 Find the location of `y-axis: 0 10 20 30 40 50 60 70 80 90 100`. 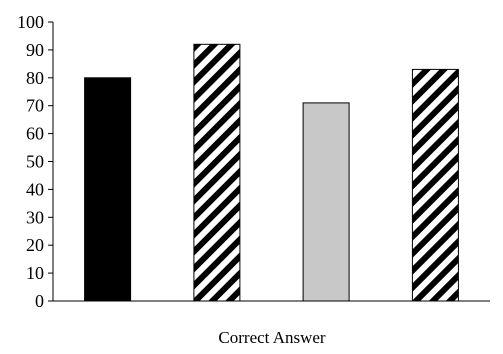

y-axis: 0 10 20 30 40 50 60 70 80 90 100 is located at coordinates (35, 161).